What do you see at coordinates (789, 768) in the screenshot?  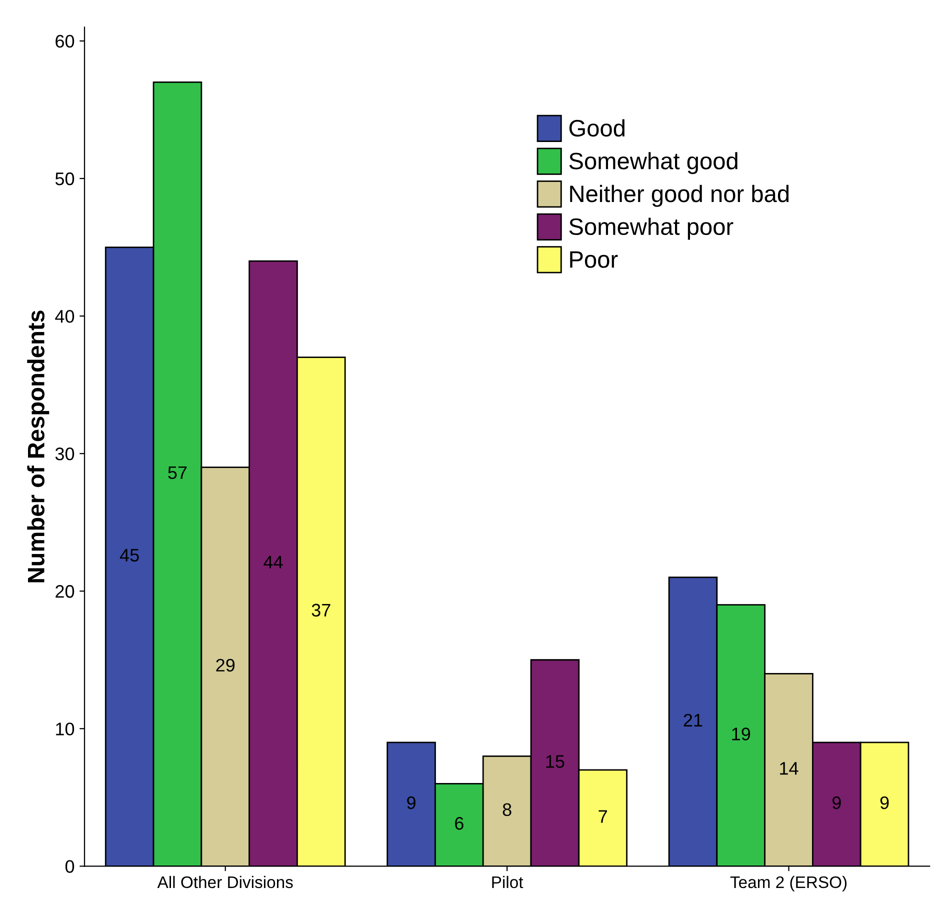 I see `data-label: 14` at bounding box center [789, 768].